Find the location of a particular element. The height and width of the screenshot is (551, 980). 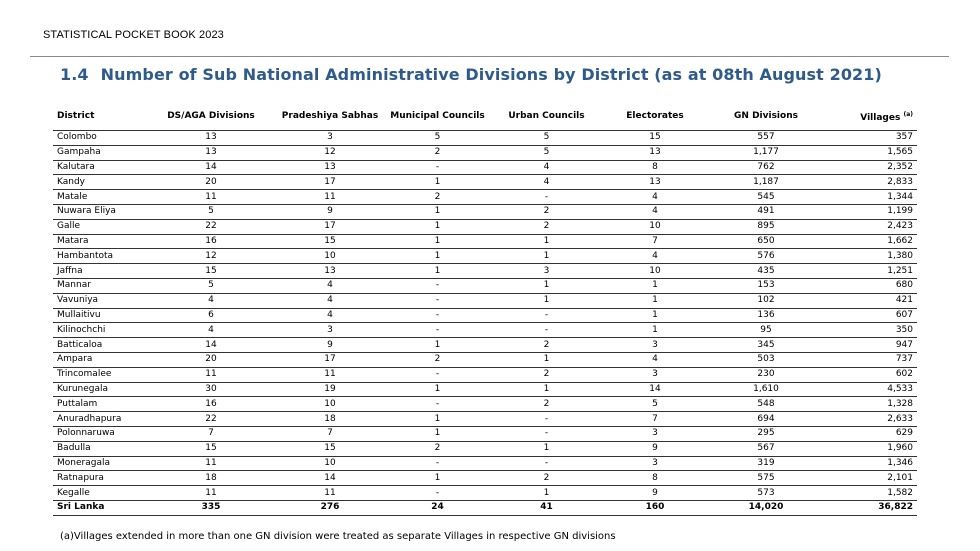

table-row: Galle 22 17 1 2 10 895 2,423 is located at coordinates (485, 227).